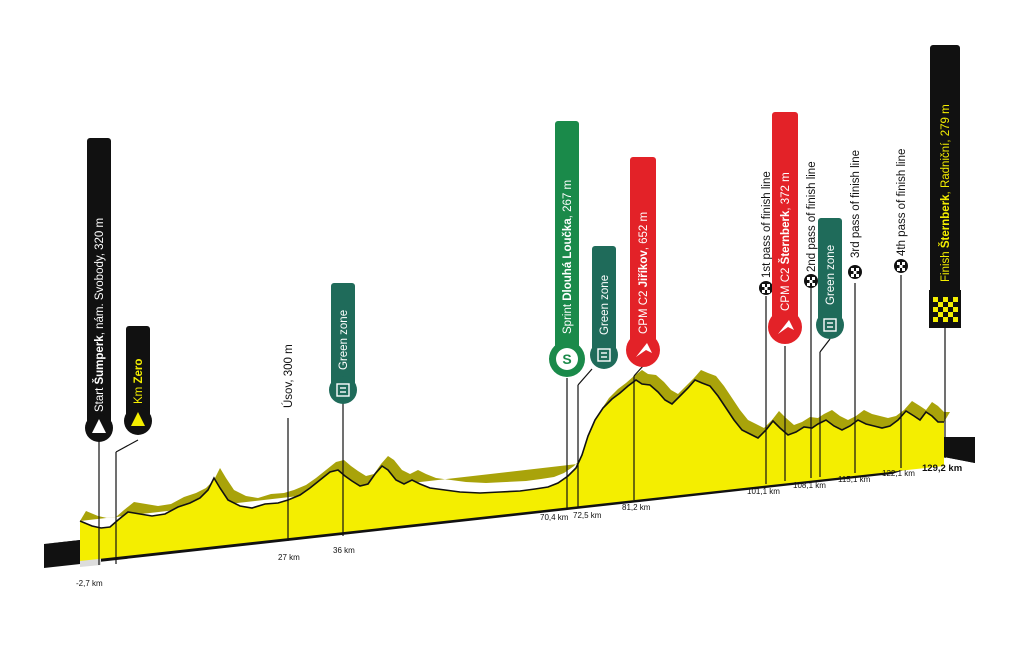 The width and height of the screenshot is (1024, 652). Describe the element at coordinates (587, 515) in the screenshot. I see `km-mark-72: 72,5 km` at that location.